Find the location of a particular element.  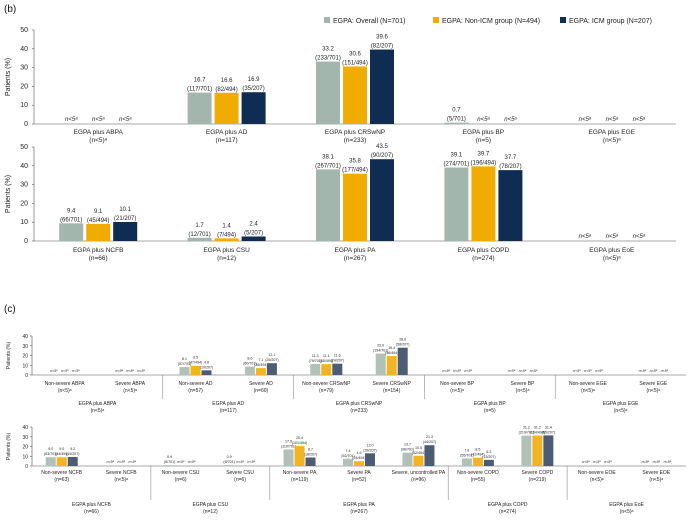

bar-data-label: 1.4 is located at coordinates (226, 226).